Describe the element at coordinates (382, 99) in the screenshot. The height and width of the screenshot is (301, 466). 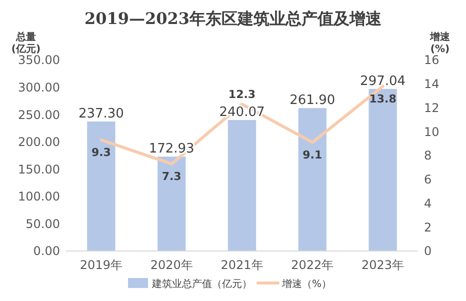
I see `data-label: 13.8` at that location.